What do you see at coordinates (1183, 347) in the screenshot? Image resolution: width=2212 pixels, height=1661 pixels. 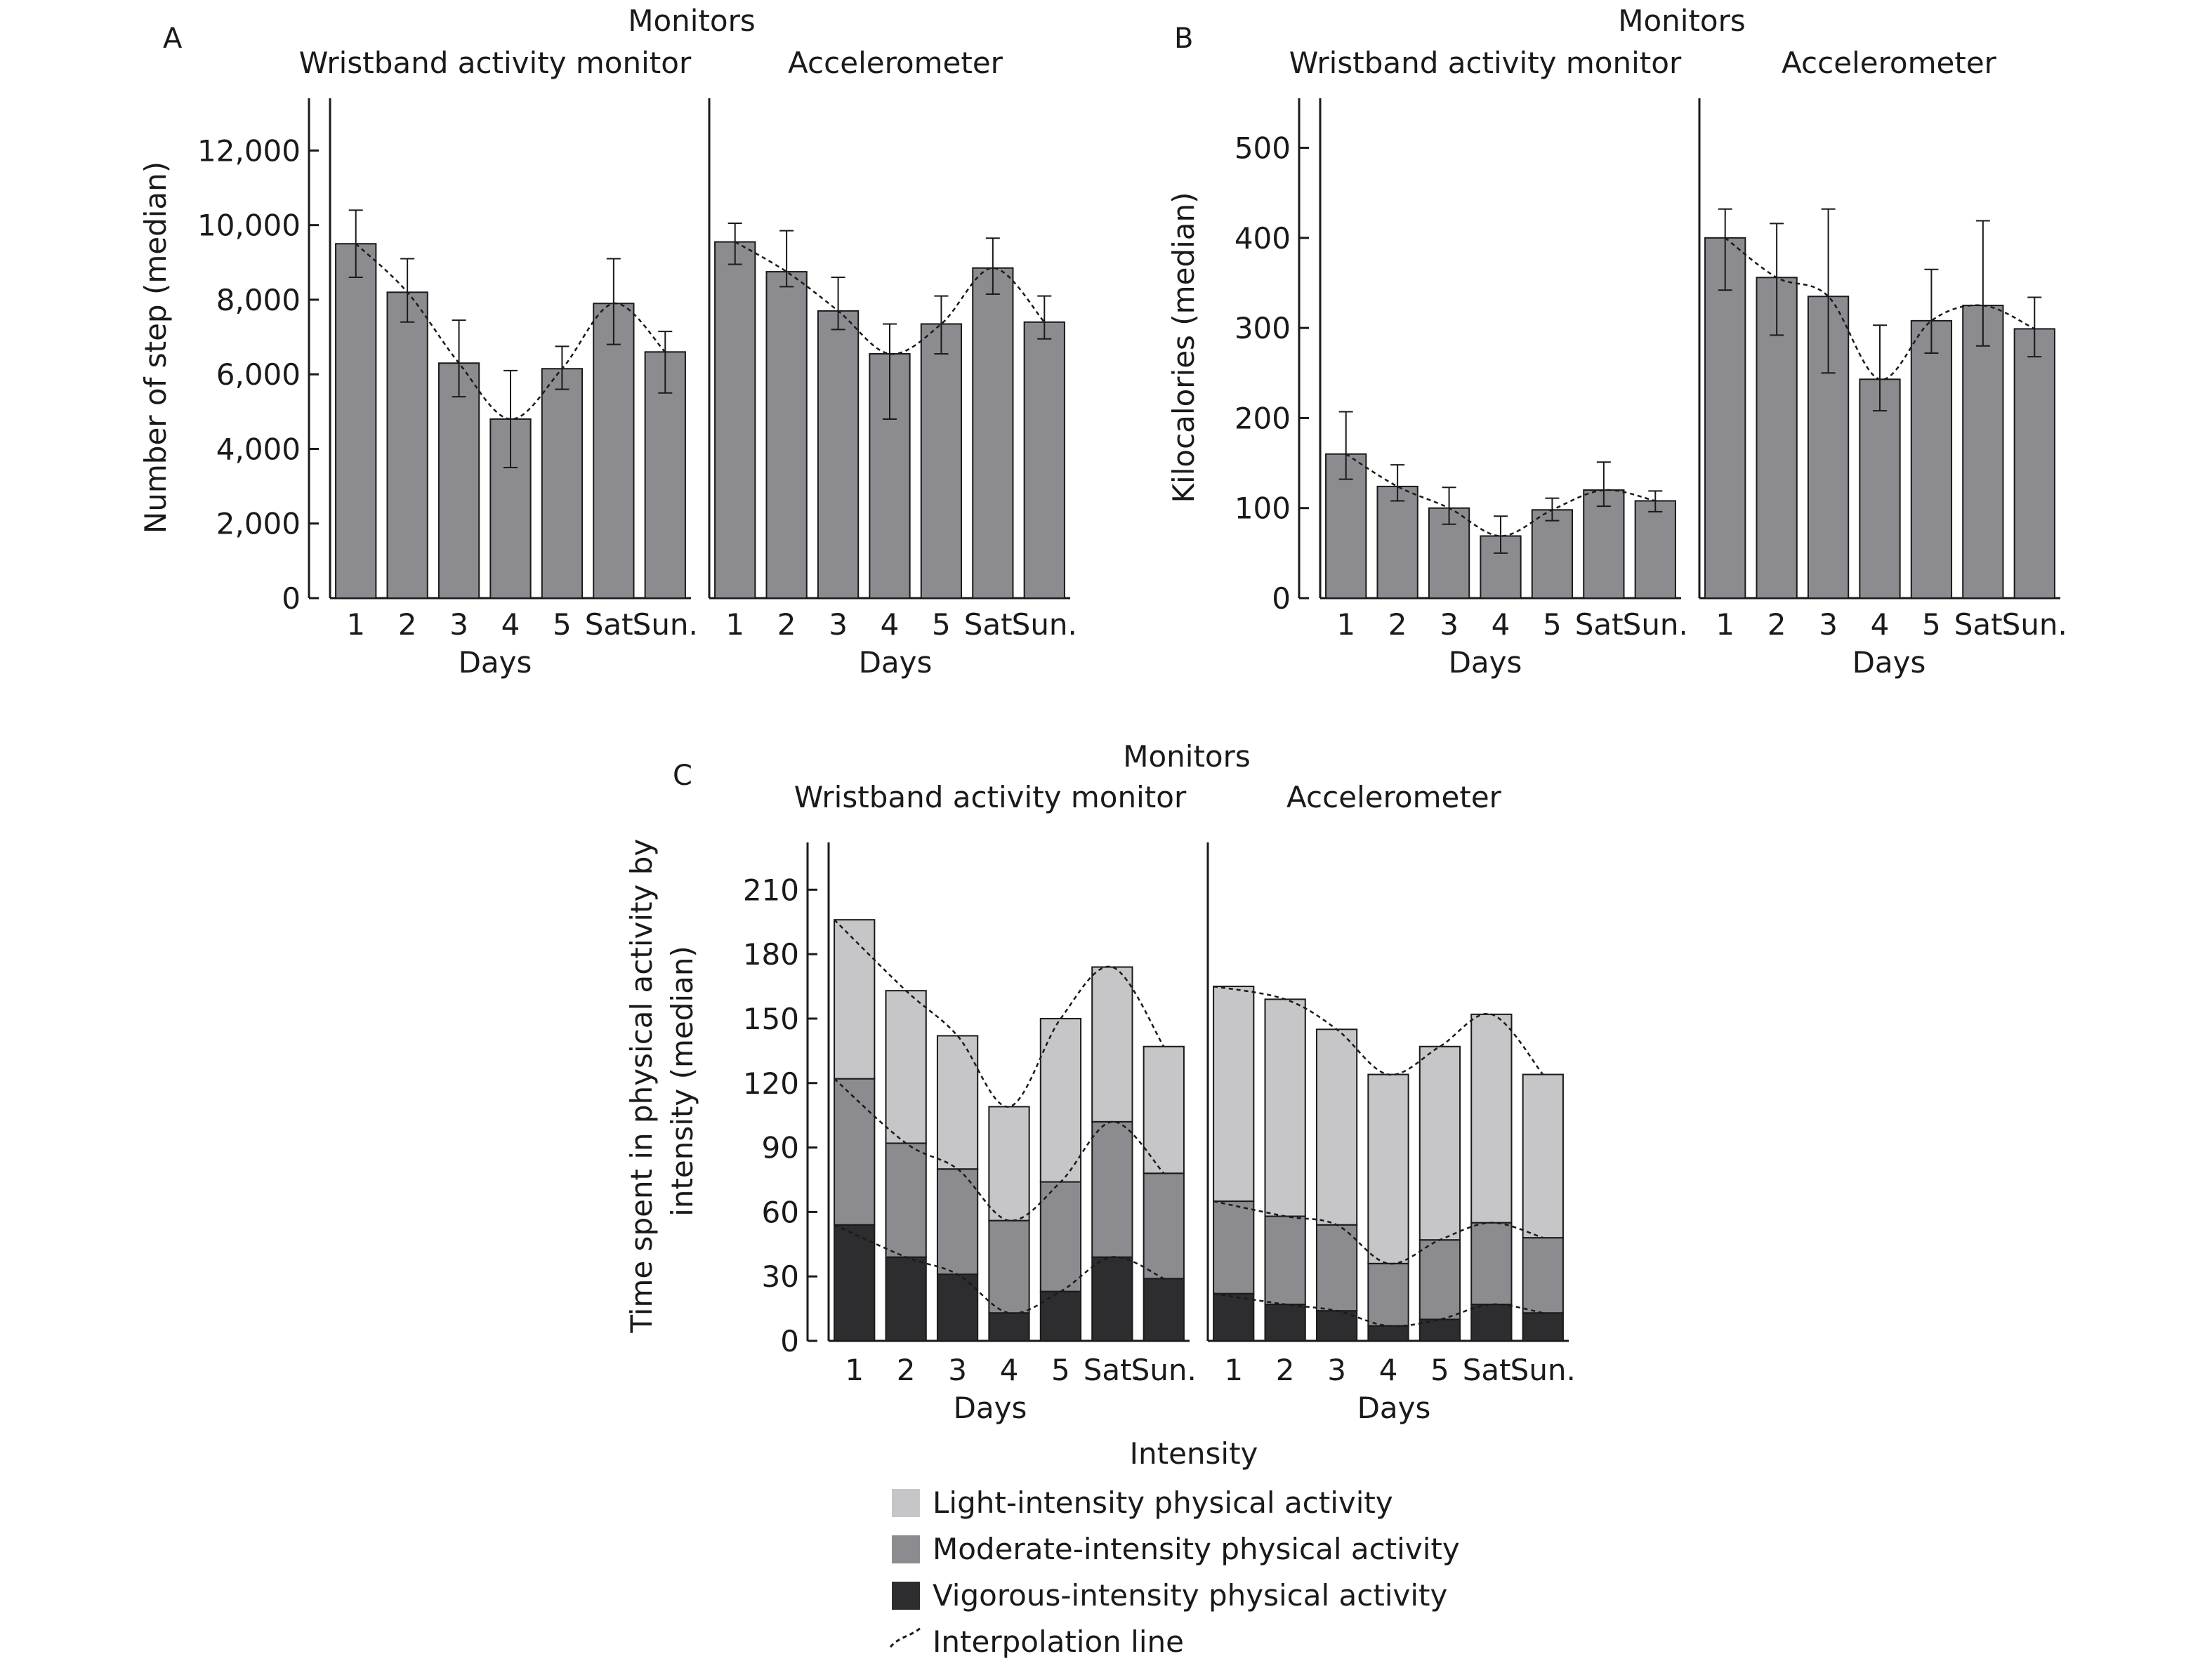 I see `y-axis-label-b: Kilocalories (median)` at bounding box center [1183, 347].